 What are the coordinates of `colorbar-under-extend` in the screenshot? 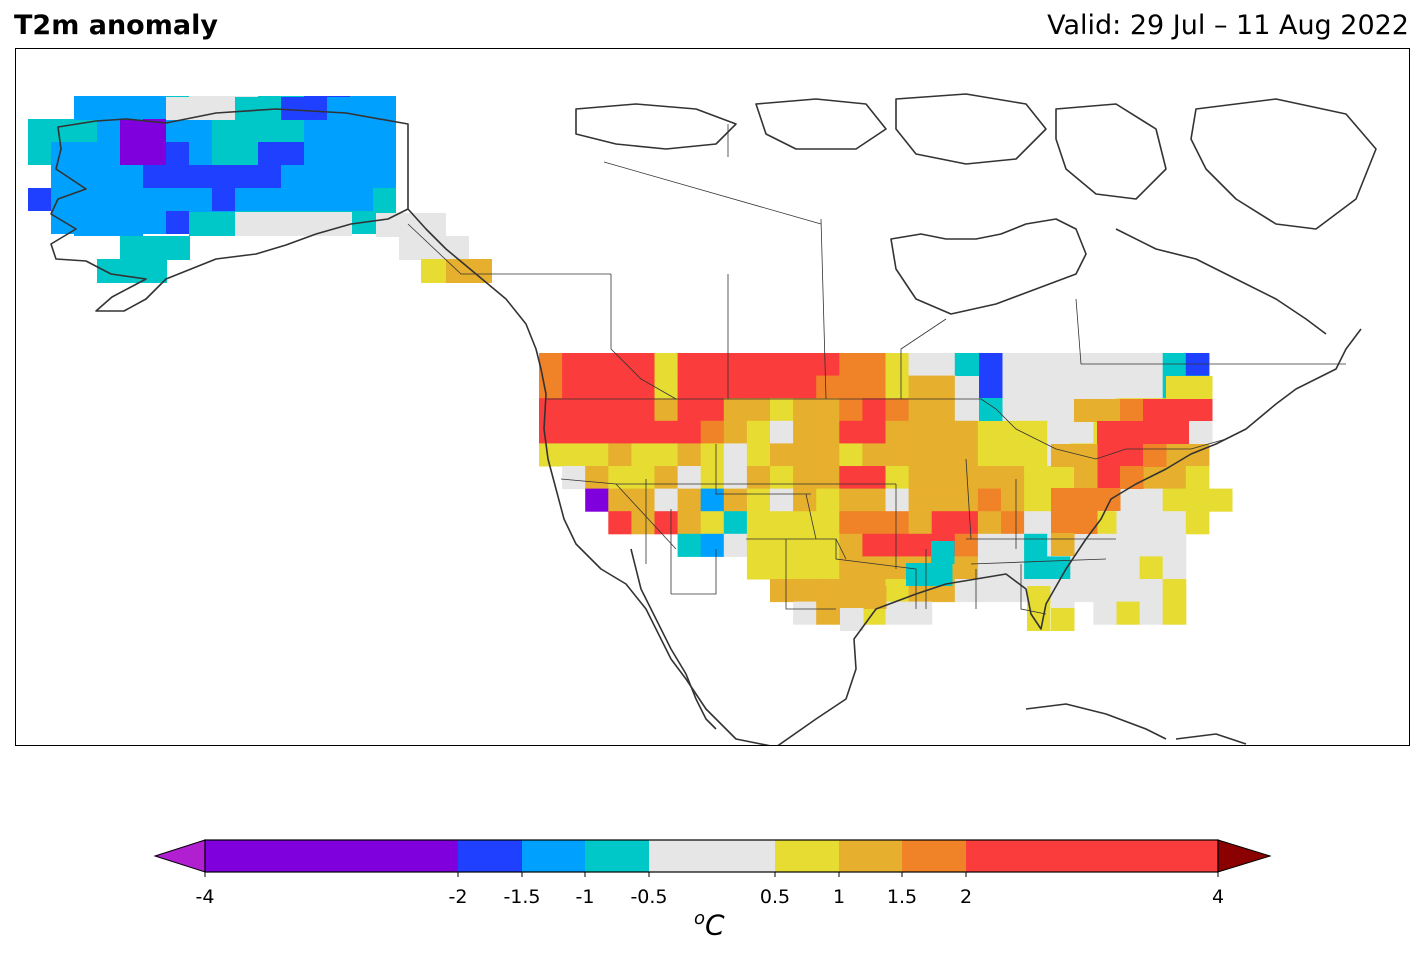 It's located at (179, 856).